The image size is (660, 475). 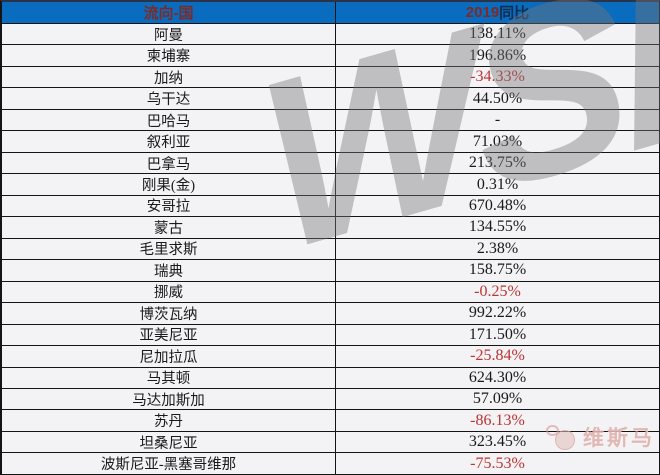 I want to click on country-cell: 阿曼, so click(x=169, y=34).